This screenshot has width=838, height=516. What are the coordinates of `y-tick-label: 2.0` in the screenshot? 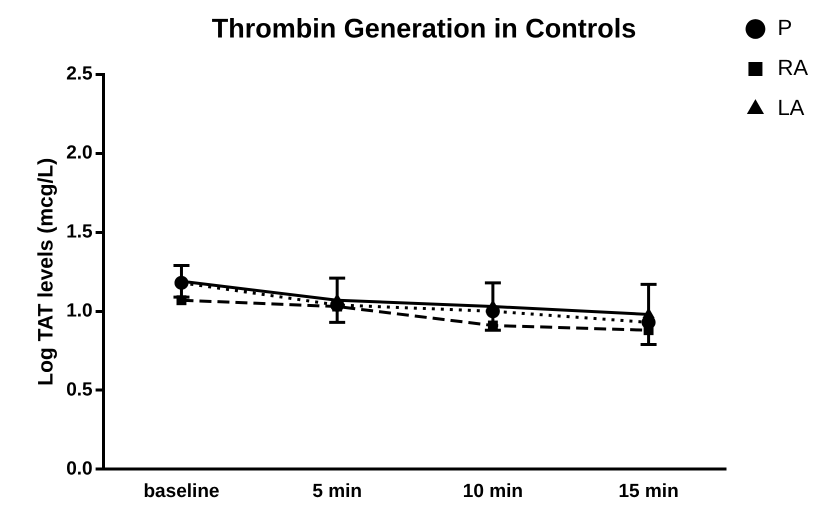 It's located at (79, 153).